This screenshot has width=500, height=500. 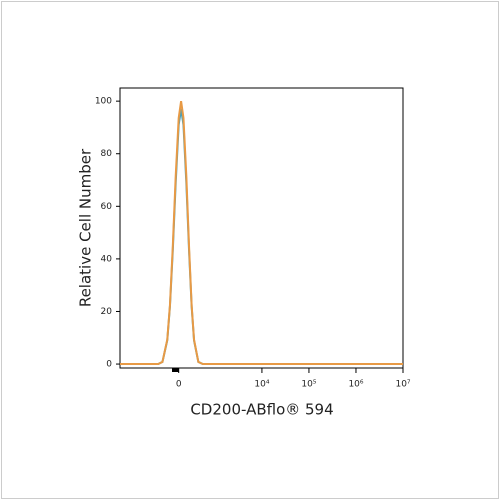 I want to click on y-tick-label: 20, so click(x=107, y=312).